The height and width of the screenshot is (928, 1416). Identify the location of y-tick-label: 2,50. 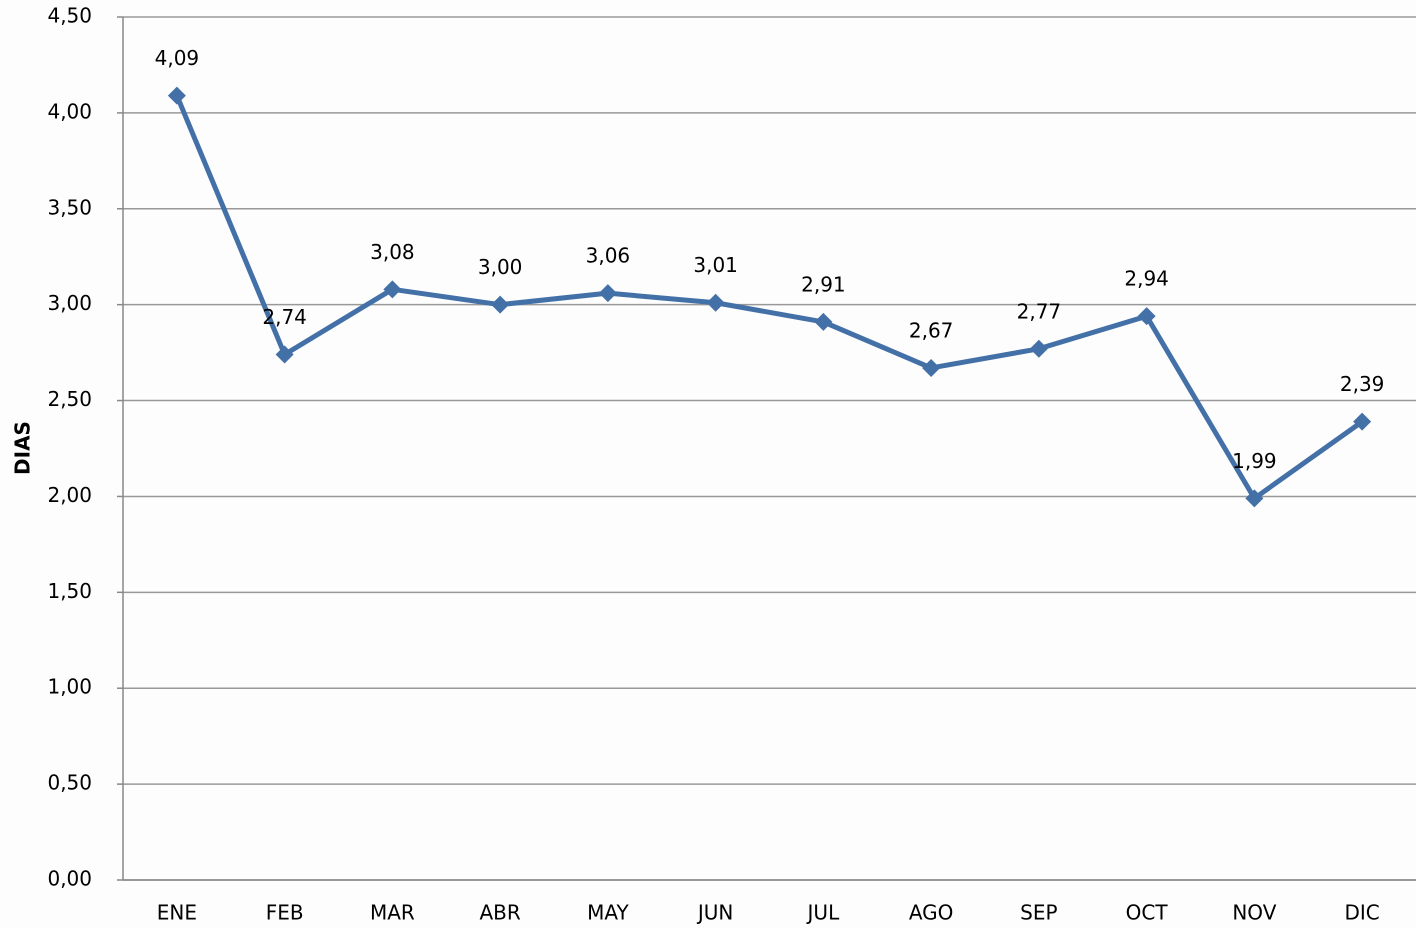
(69, 399).